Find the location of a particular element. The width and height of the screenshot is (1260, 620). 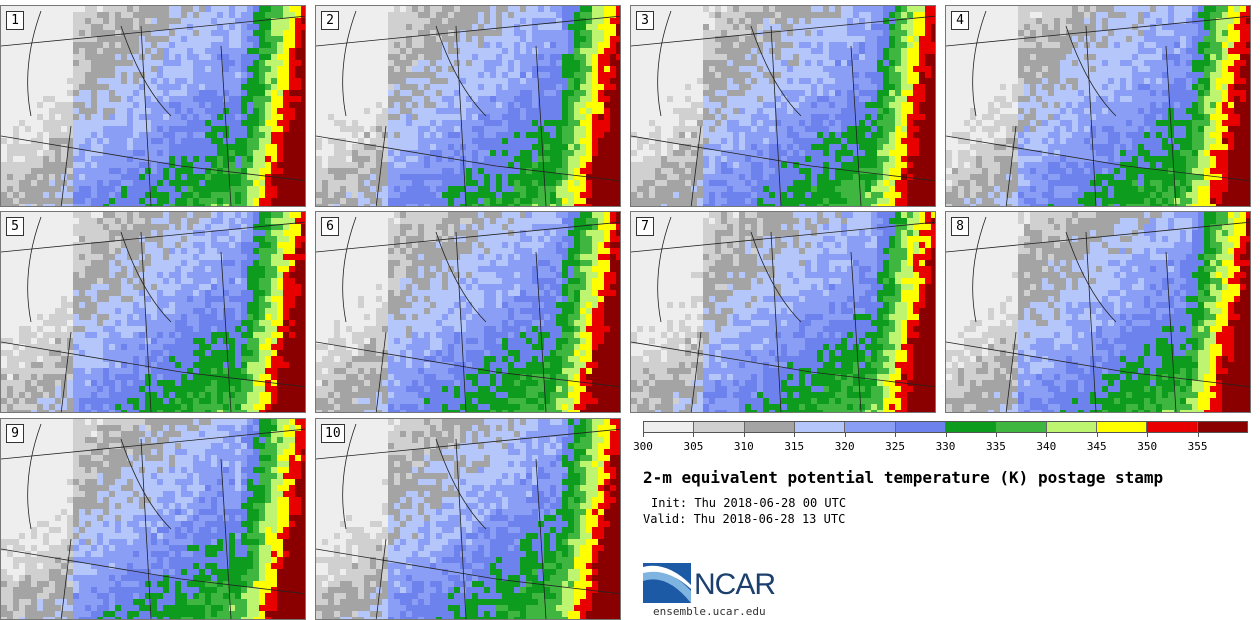

logo-wordmark: NCAR is located at coordinates (734, 585).